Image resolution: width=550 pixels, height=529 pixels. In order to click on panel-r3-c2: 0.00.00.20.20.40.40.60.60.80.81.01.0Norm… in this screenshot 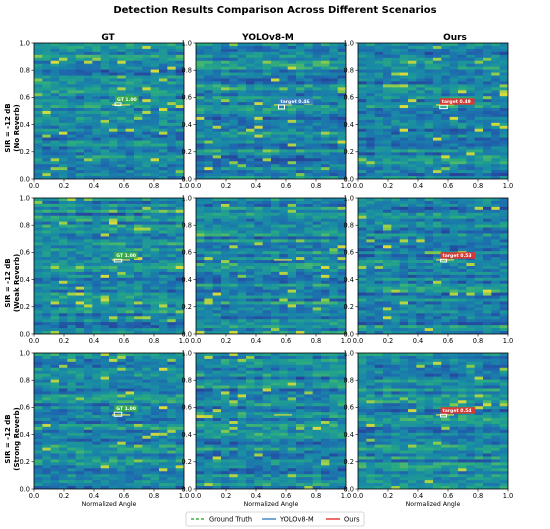, I will do `click(267, 428)`.